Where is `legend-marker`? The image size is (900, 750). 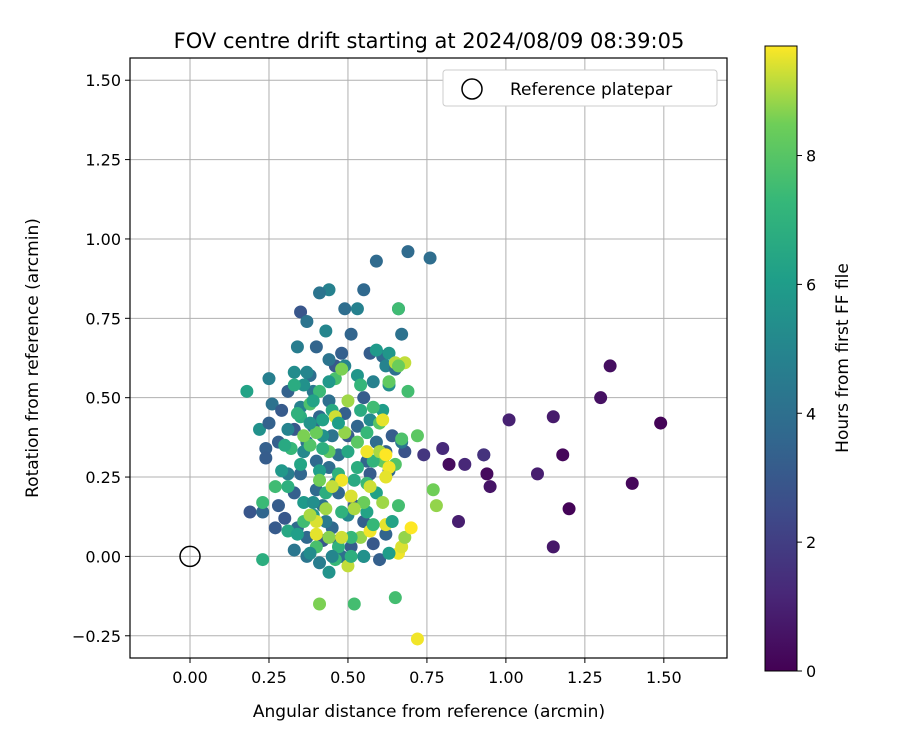 legend-marker is located at coordinates (472, 89).